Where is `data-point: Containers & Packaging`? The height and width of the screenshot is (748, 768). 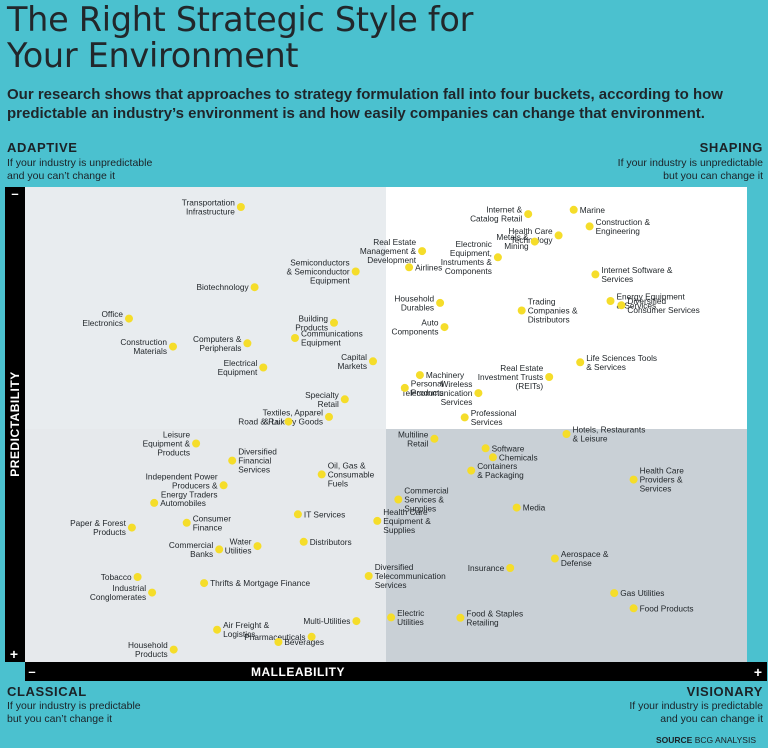
data-point: Containers & Packaging is located at coordinates (495, 470).